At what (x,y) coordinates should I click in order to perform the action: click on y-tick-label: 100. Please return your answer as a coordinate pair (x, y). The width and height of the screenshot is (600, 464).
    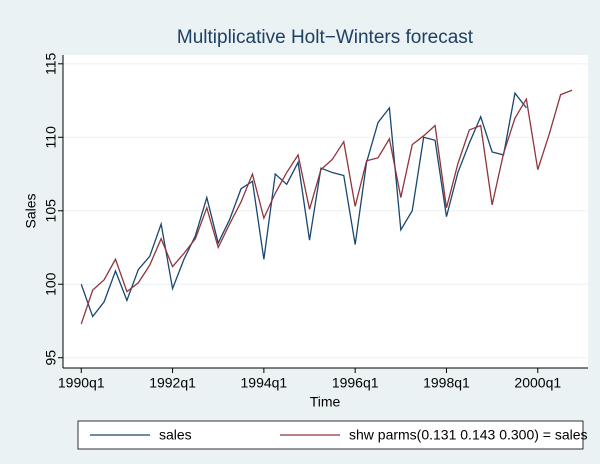
    Looking at the image, I should click on (51, 284).